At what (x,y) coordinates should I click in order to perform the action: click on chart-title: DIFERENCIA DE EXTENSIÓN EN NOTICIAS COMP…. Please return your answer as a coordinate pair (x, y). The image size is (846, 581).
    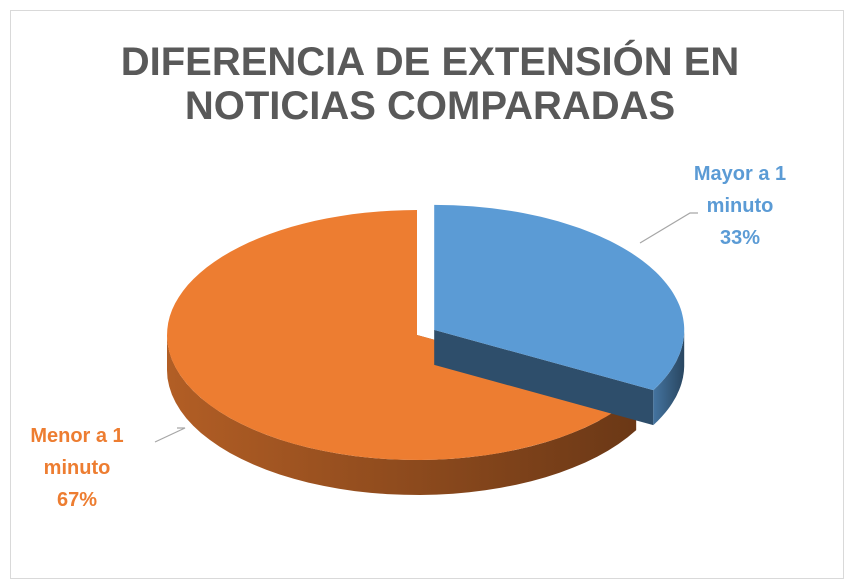
    Looking at the image, I should click on (430, 84).